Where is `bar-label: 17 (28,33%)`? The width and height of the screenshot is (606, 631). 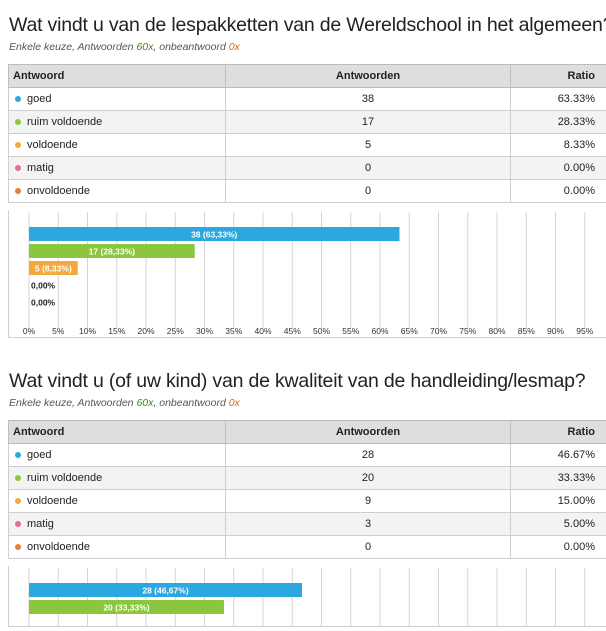
bar-label: 17 (28,33%) is located at coordinates (112, 252).